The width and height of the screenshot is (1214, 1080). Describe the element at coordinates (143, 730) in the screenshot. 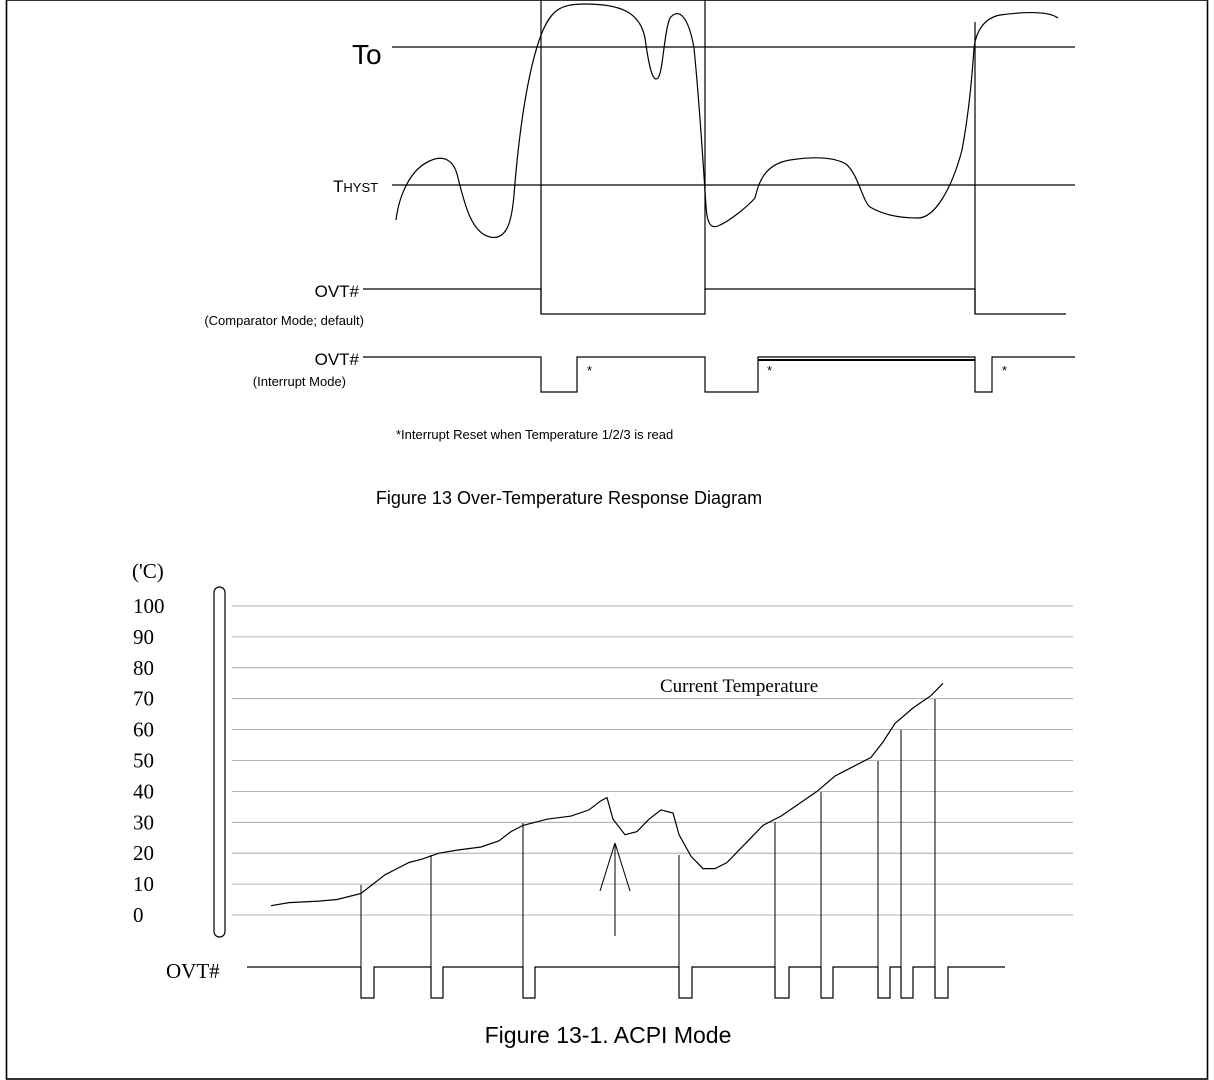

I see `y-tick-label: 60` at that location.